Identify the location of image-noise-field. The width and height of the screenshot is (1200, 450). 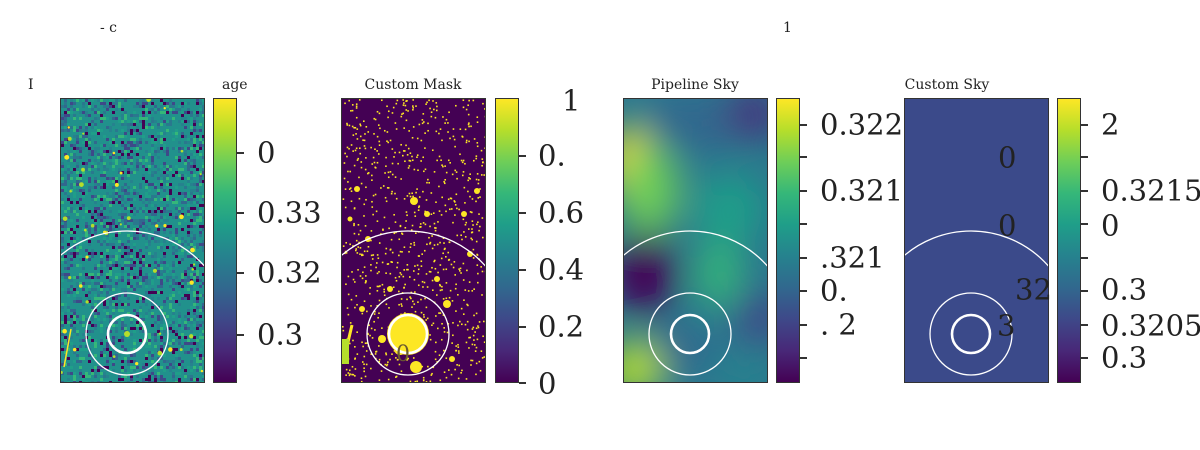
(132, 240).